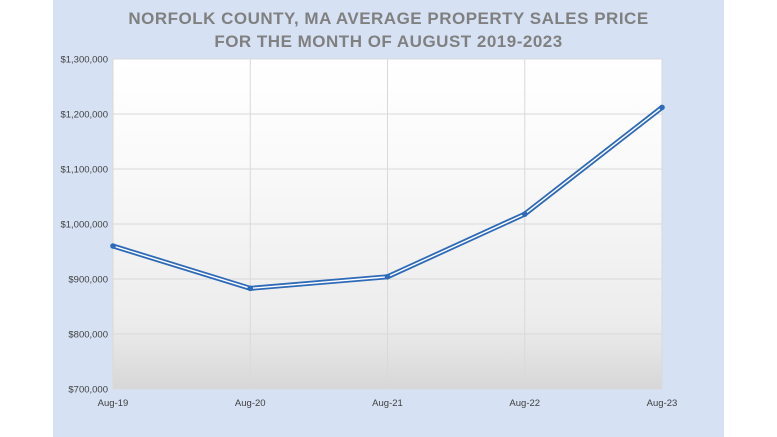 This screenshot has width=777, height=437. What do you see at coordinates (88, 335) in the screenshot?
I see `y-tick-label: $800,000` at bounding box center [88, 335].